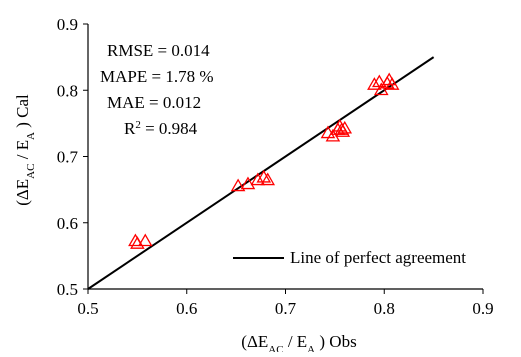  Describe the element at coordinates (286, 308) in the screenshot. I see `x-tick-label: 0.7` at that location.